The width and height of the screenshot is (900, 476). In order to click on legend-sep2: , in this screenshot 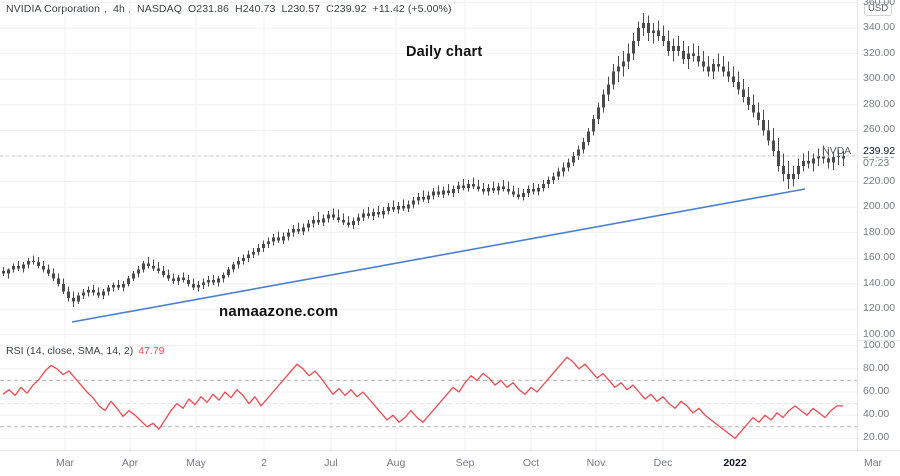, I will do `click(129, 9)`.